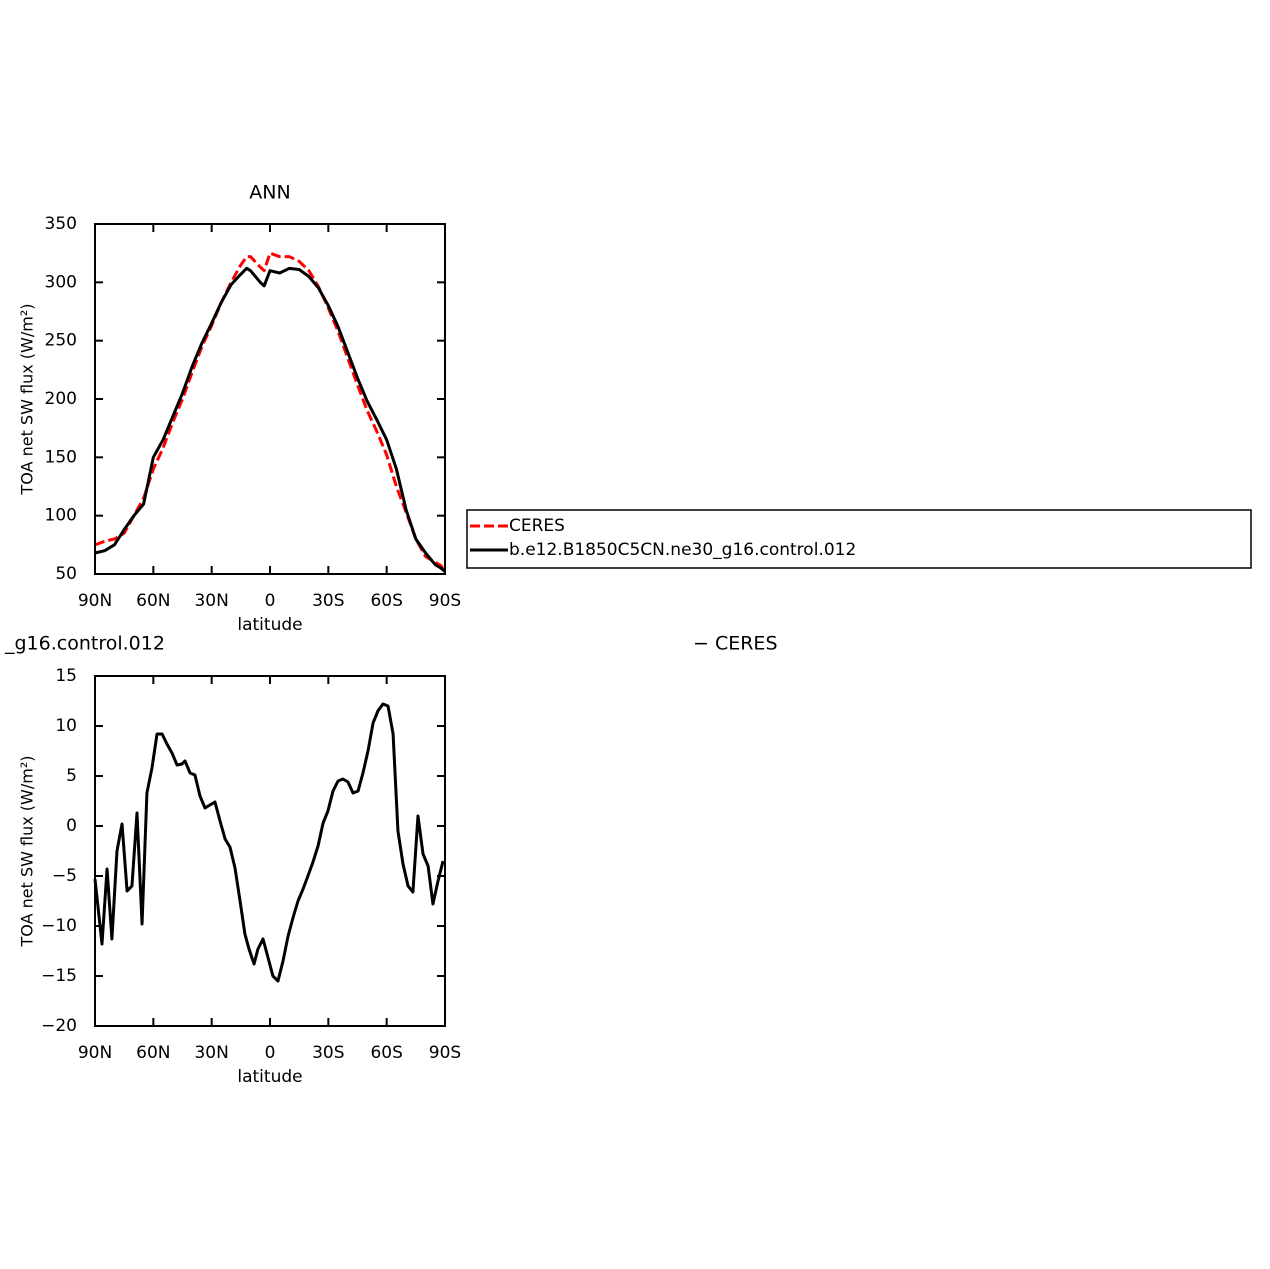 Image resolution: width=1270 pixels, height=1269 pixels. Describe the element at coordinates (61, 224) in the screenshot. I see `y-tick-label: 350` at that location.